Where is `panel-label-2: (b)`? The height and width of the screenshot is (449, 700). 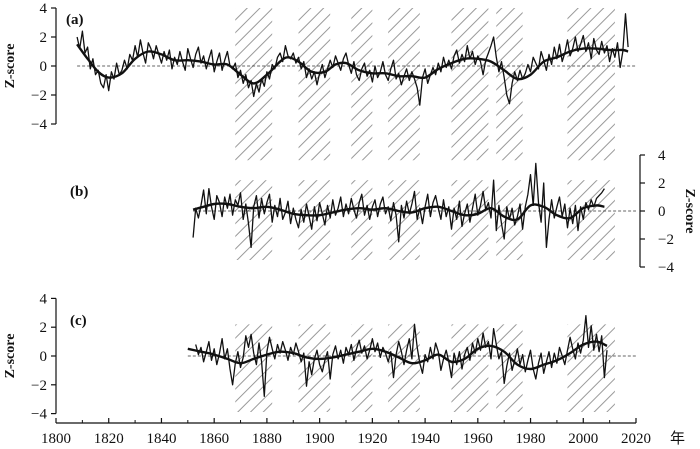 panel-label-2: (b) is located at coordinates (79, 192).